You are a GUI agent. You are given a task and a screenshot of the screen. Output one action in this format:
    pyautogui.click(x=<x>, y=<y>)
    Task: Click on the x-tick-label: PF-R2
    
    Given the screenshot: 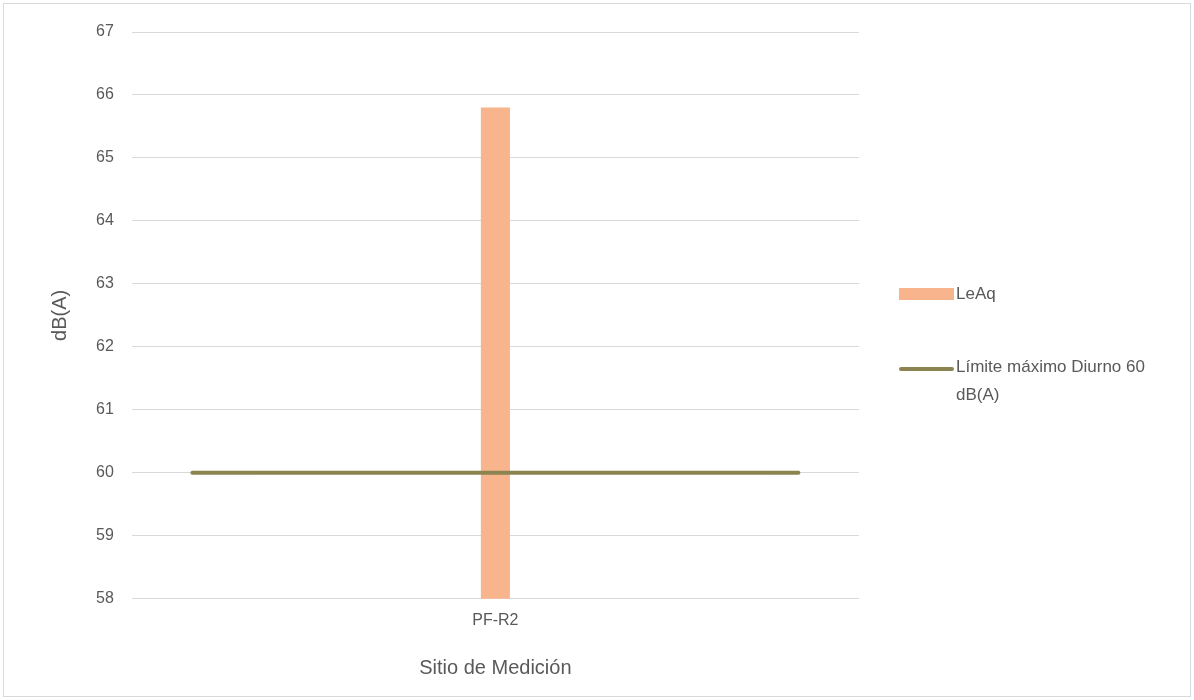 What is the action you would take?
    pyautogui.click(x=495, y=619)
    